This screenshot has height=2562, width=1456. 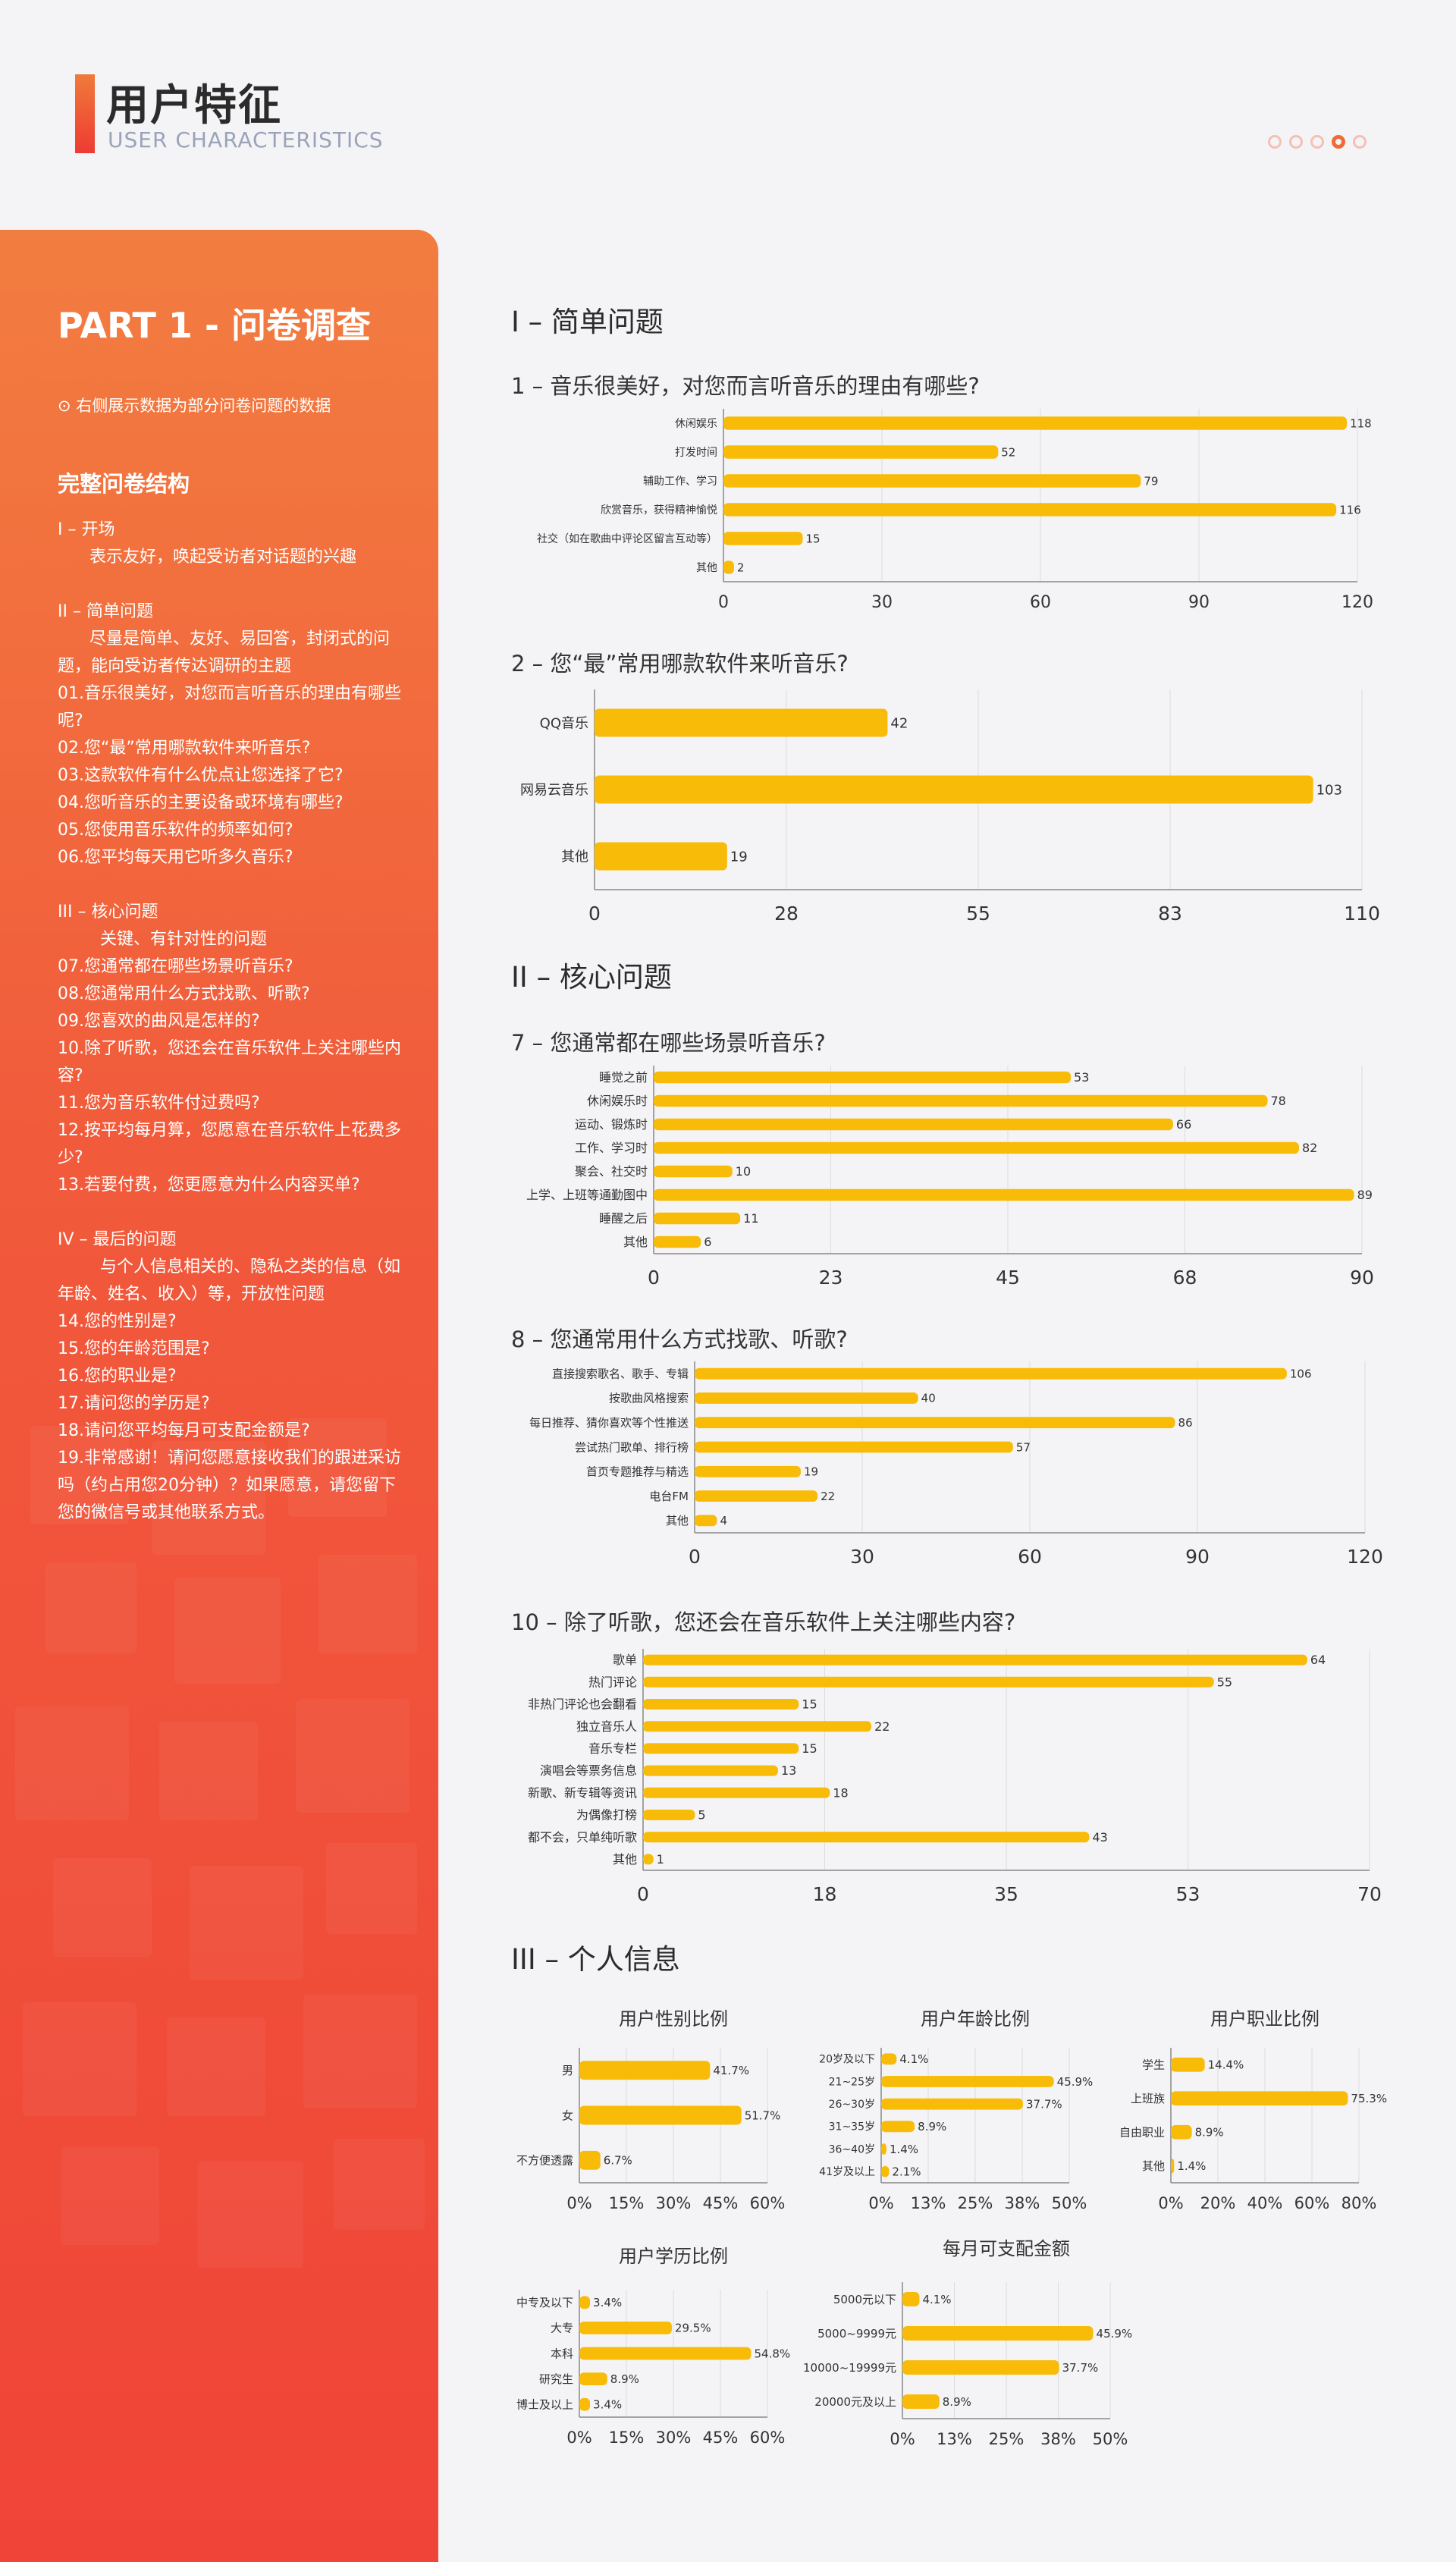 What do you see at coordinates (623, 1218) in the screenshot?
I see `category-label: 睡醒之后` at bounding box center [623, 1218].